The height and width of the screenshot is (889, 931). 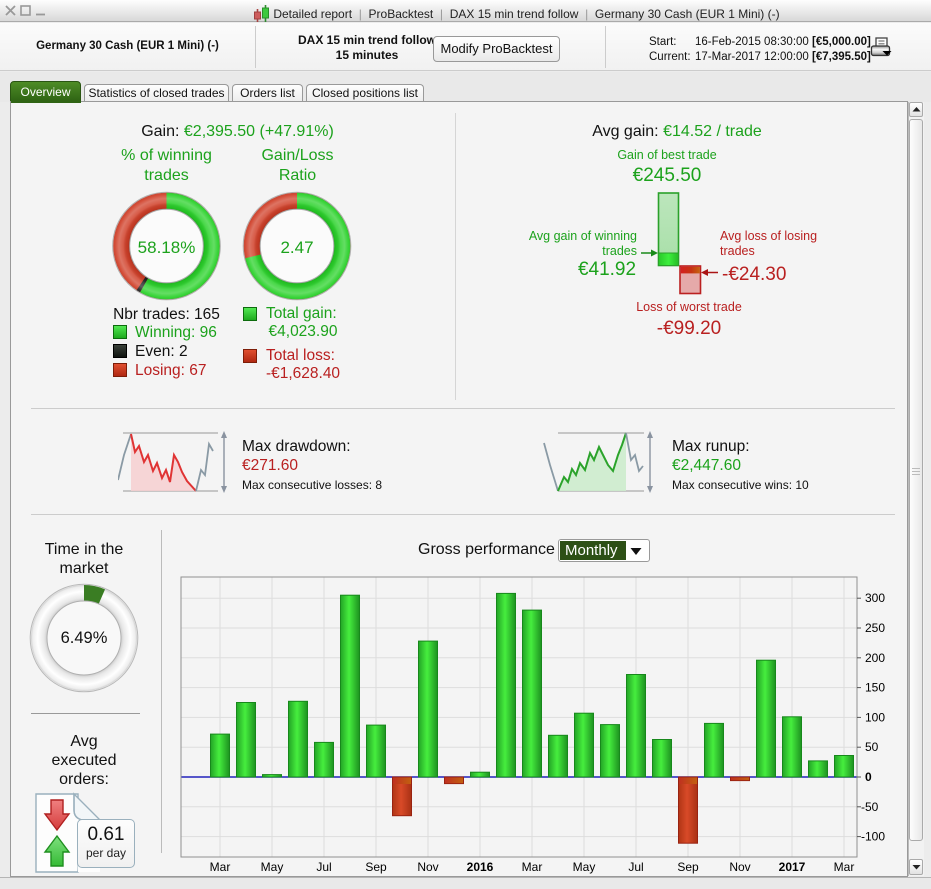 What do you see at coordinates (875, 717) in the screenshot?
I see `svg-text: 100` at bounding box center [875, 717].